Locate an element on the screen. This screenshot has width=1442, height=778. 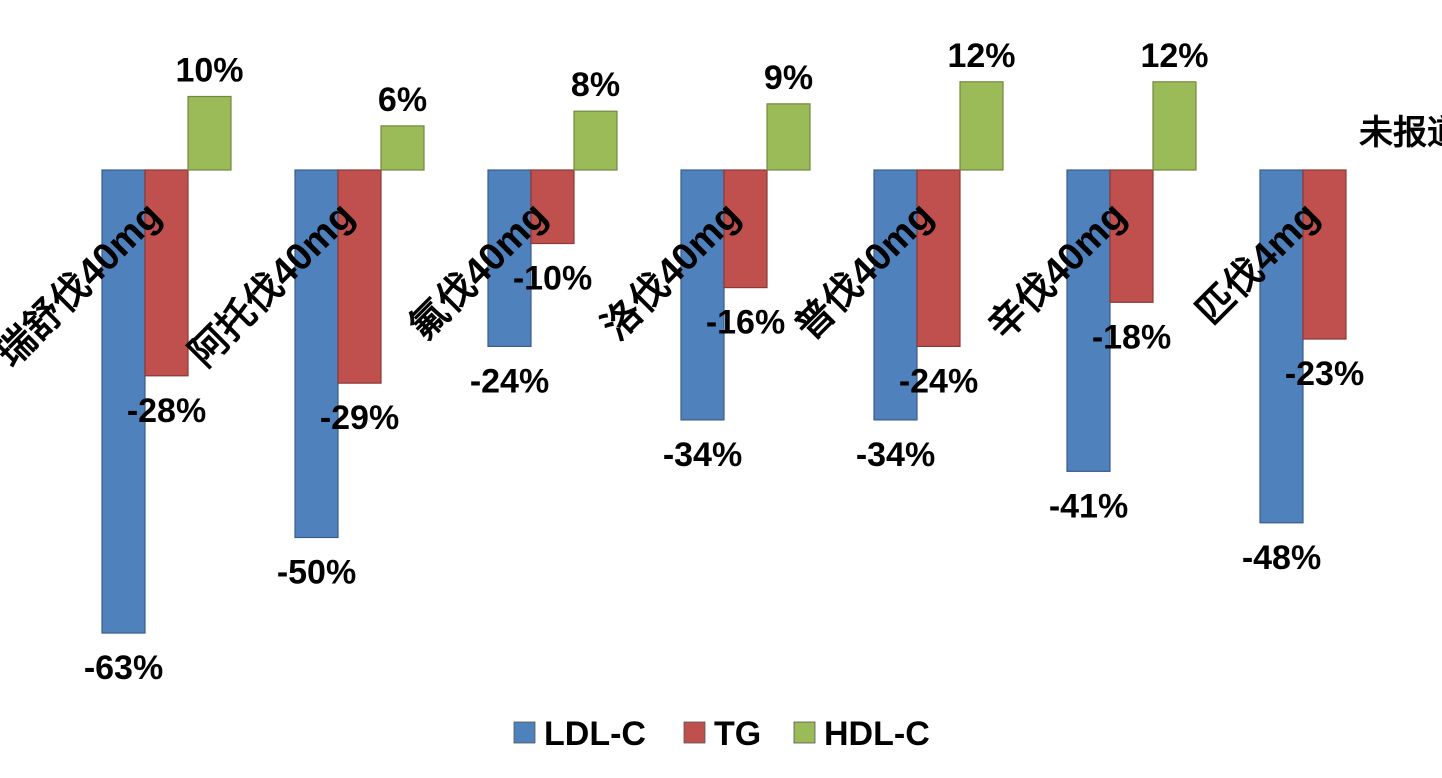
legend-item-hdl-c: HDL-C is located at coordinates (861, 734).